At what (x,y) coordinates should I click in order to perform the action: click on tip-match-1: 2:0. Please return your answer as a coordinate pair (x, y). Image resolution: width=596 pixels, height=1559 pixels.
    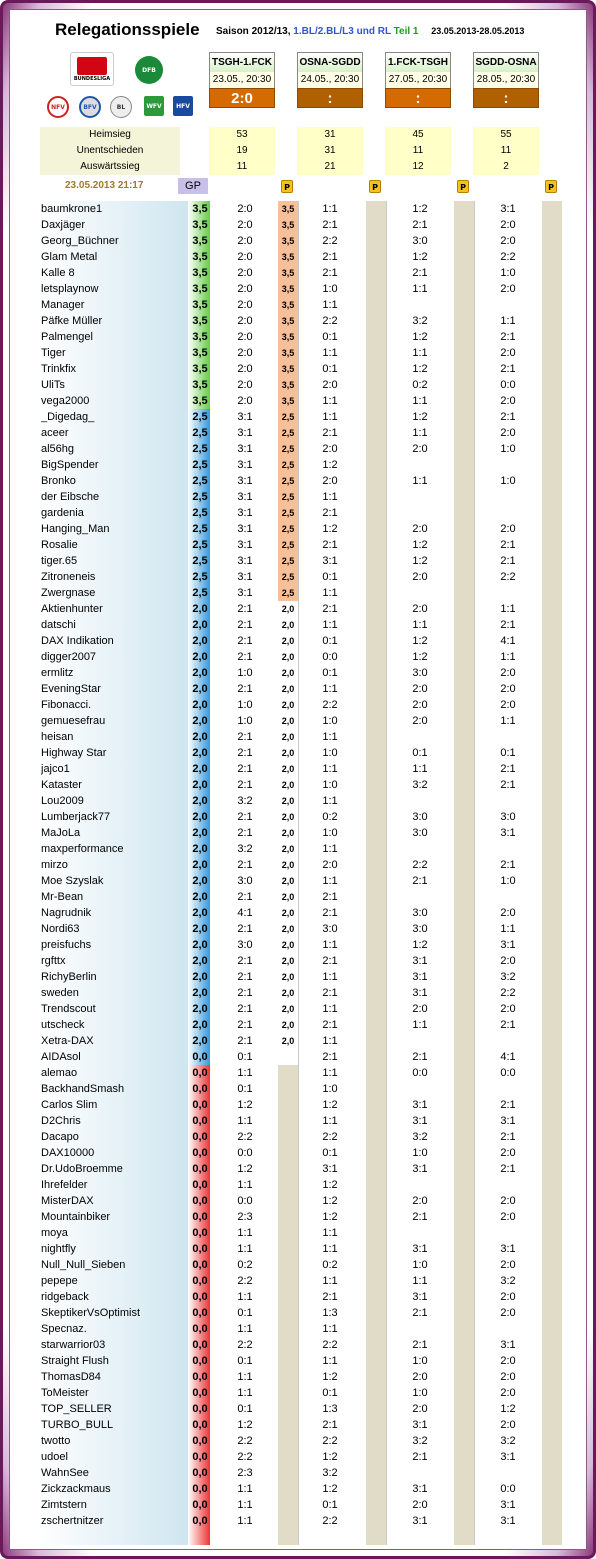
    Looking at the image, I should click on (245, 241).